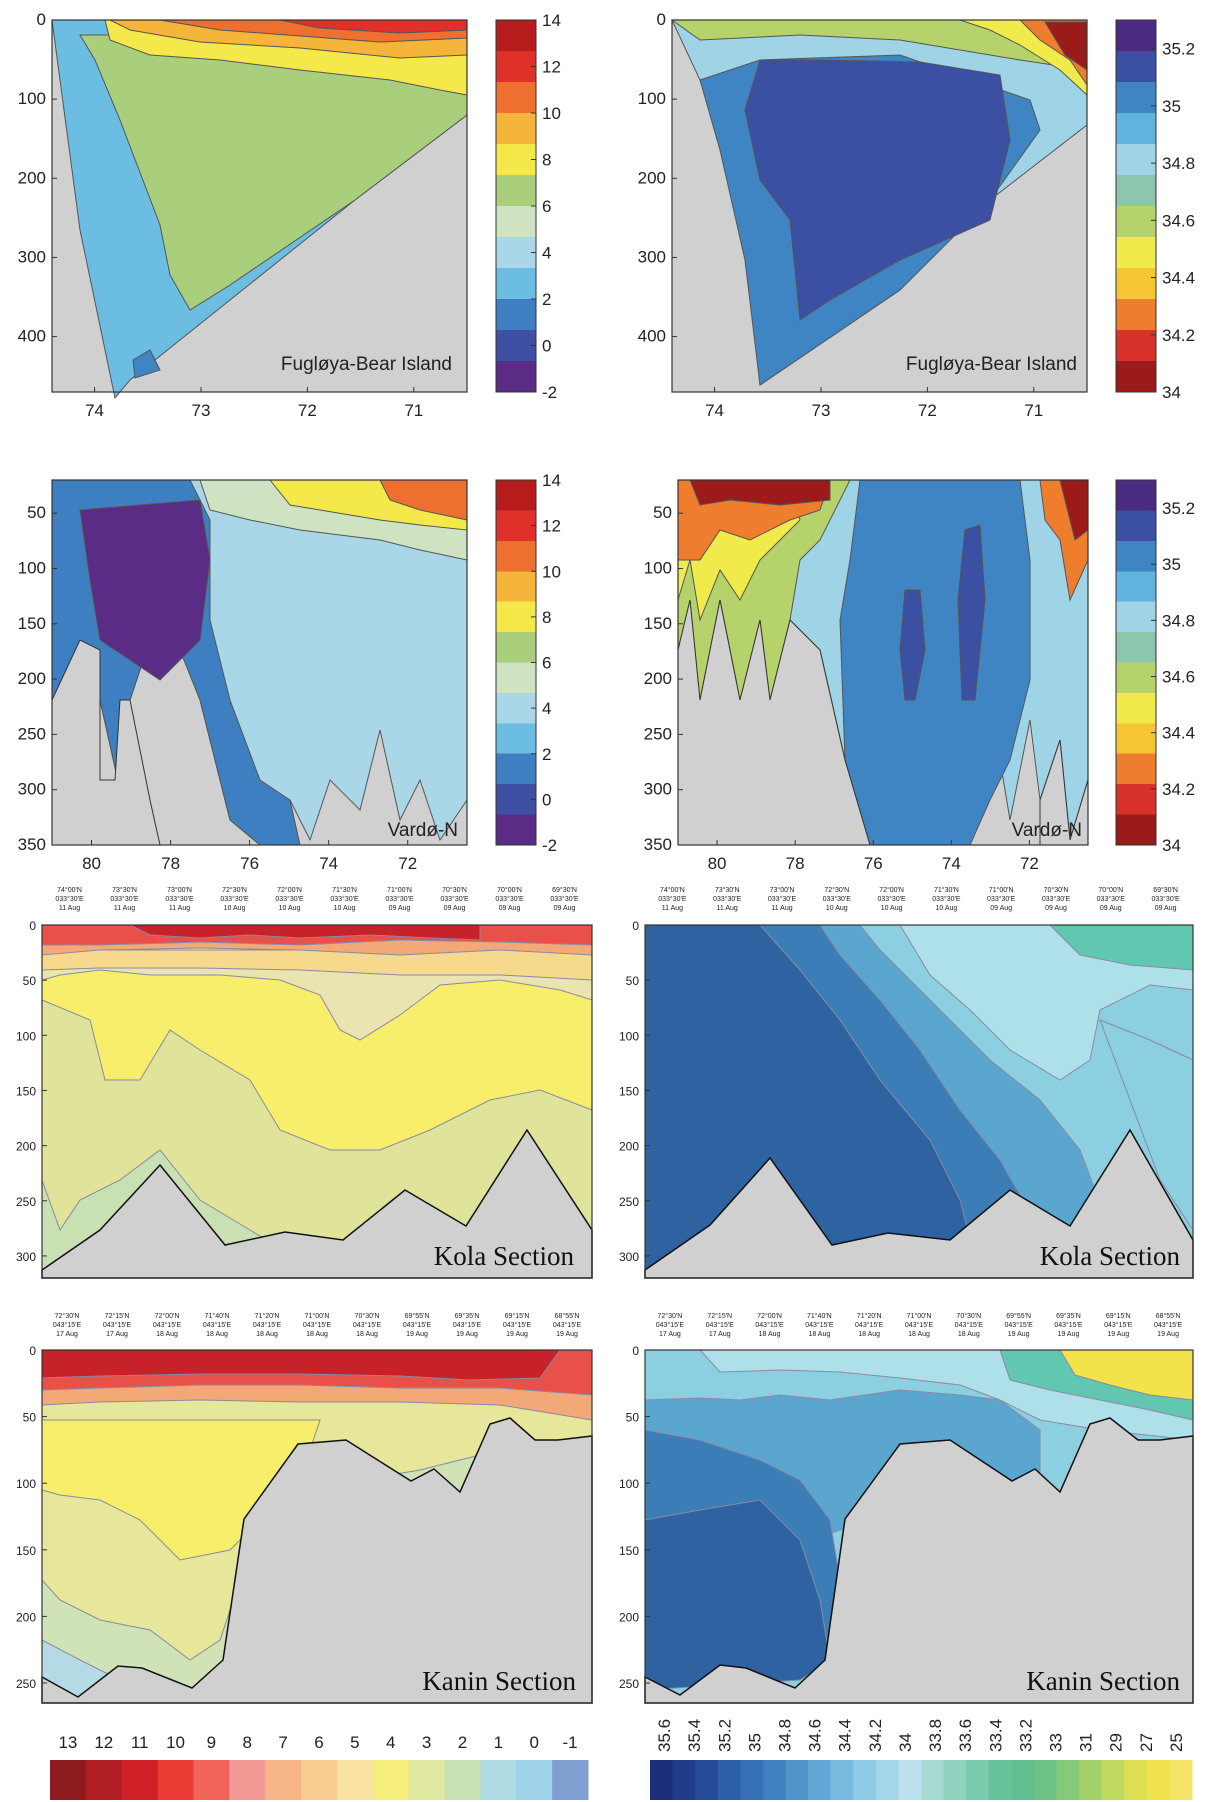 This screenshot has height=1802, width=1213. What do you see at coordinates (1110, 890) in the screenshot?
I see `station-label: 70°00'N` at bounding box center [1110, 890].